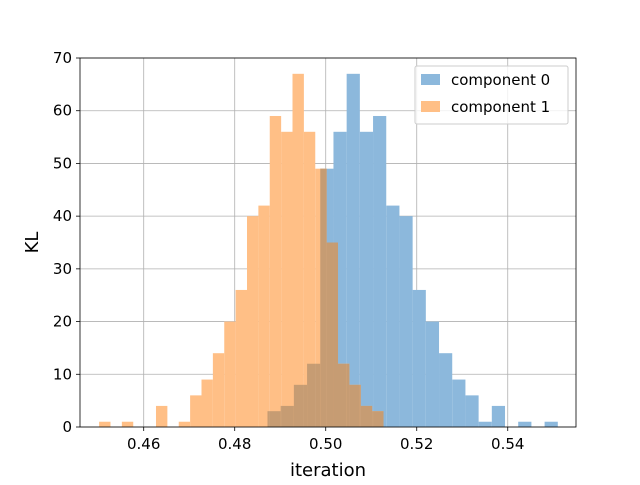 The width and height of the screenshot is (640, 485). What do you see at coordinates (328, 470) in the screenshot?
I see `x-axis-label: iteration` at bounding box center [328, 470].